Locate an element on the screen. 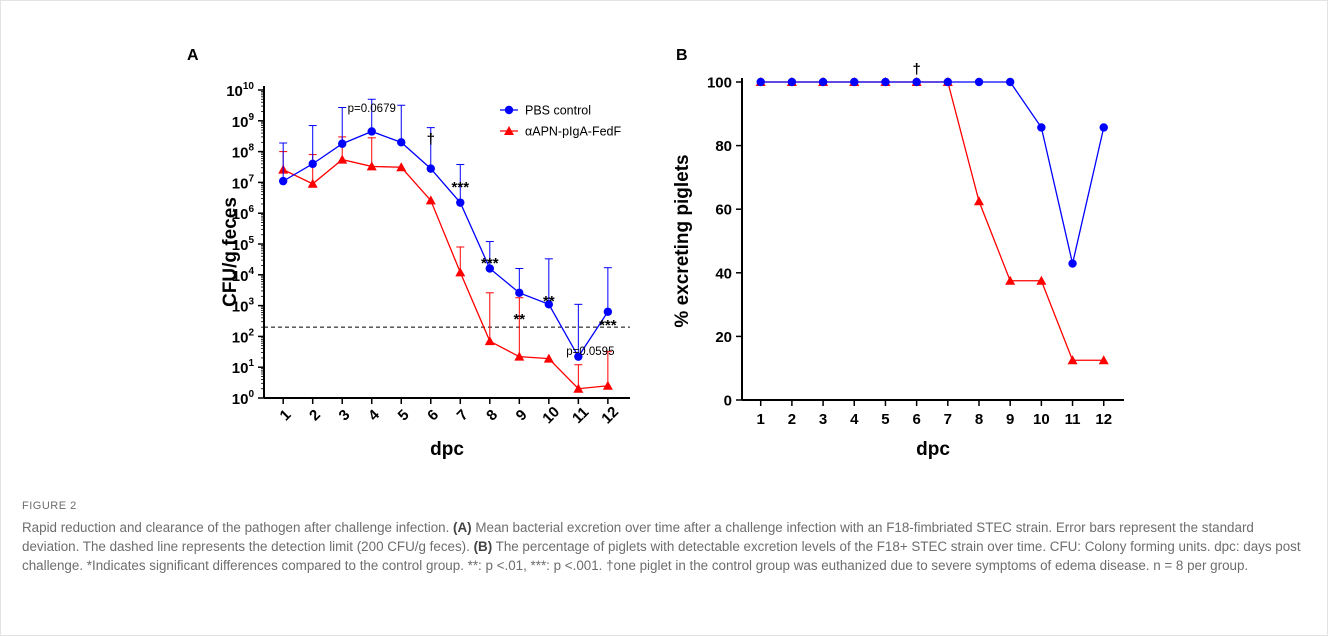  panel-b-x-tick-label: 12 is located at coordinates (1103, 419).